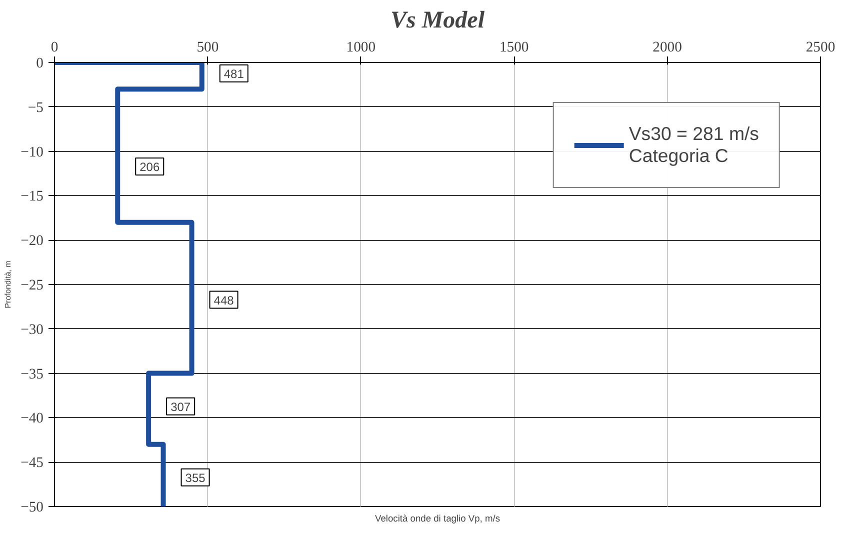 This screenshot has width=858, height=535. What do you see at coordinates (8, 284) in the screenshot?
I see `y-axis-title: Profondità, m` at bounding box center [8, 284].